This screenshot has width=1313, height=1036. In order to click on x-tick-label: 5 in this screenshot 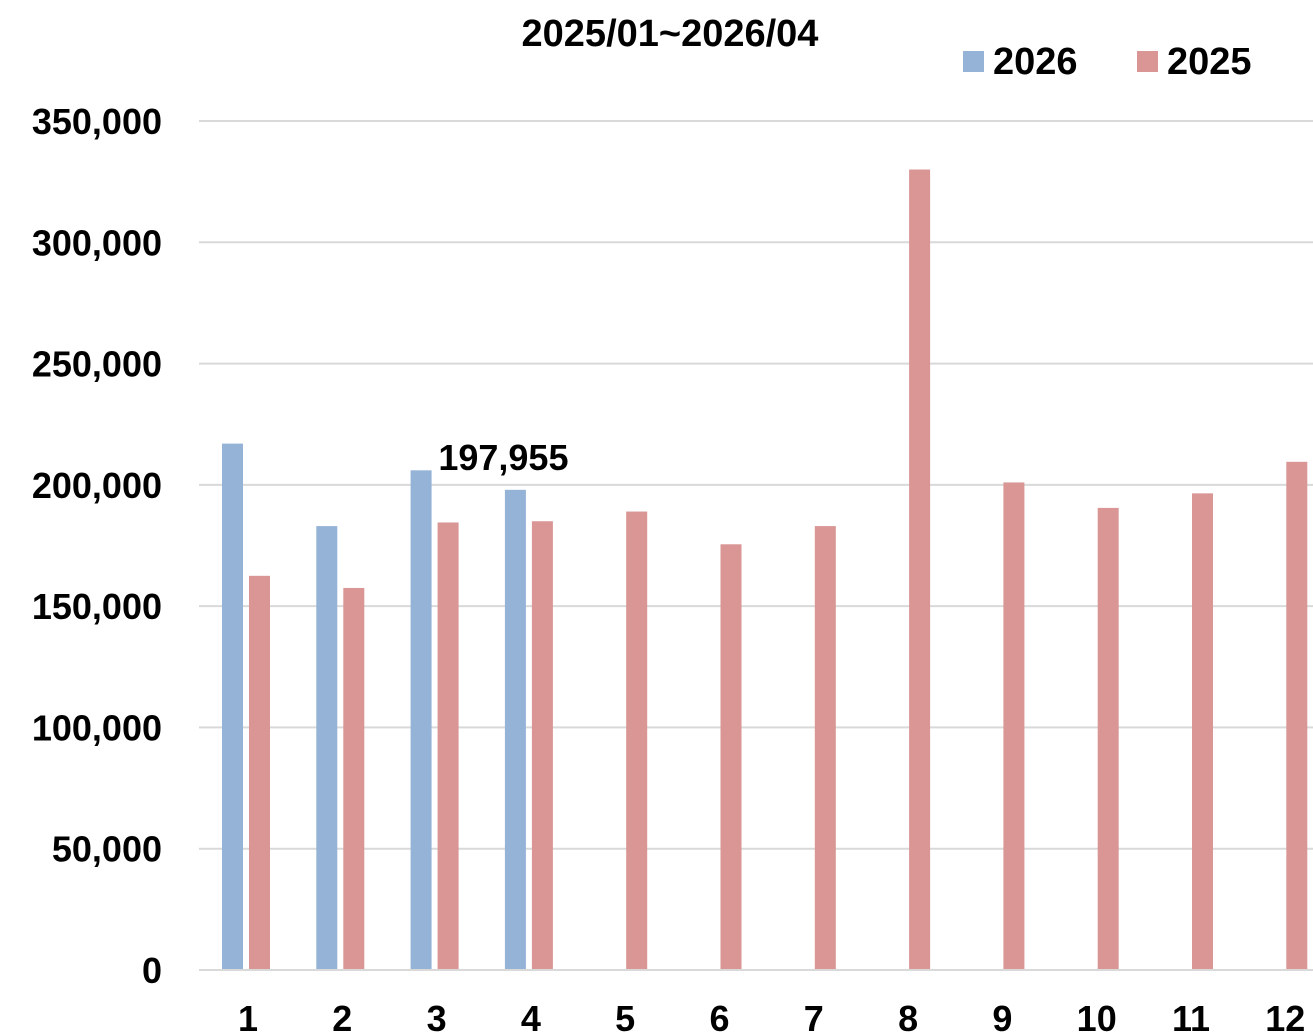, I will do `click(625, 1017)`.